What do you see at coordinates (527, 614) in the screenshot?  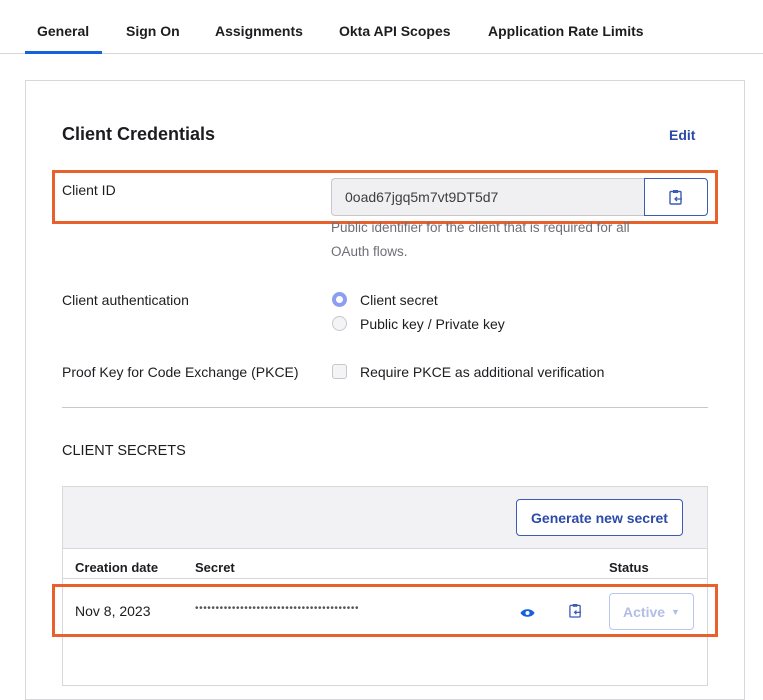 I see `eye-icon` at bounding box center [527, 614].